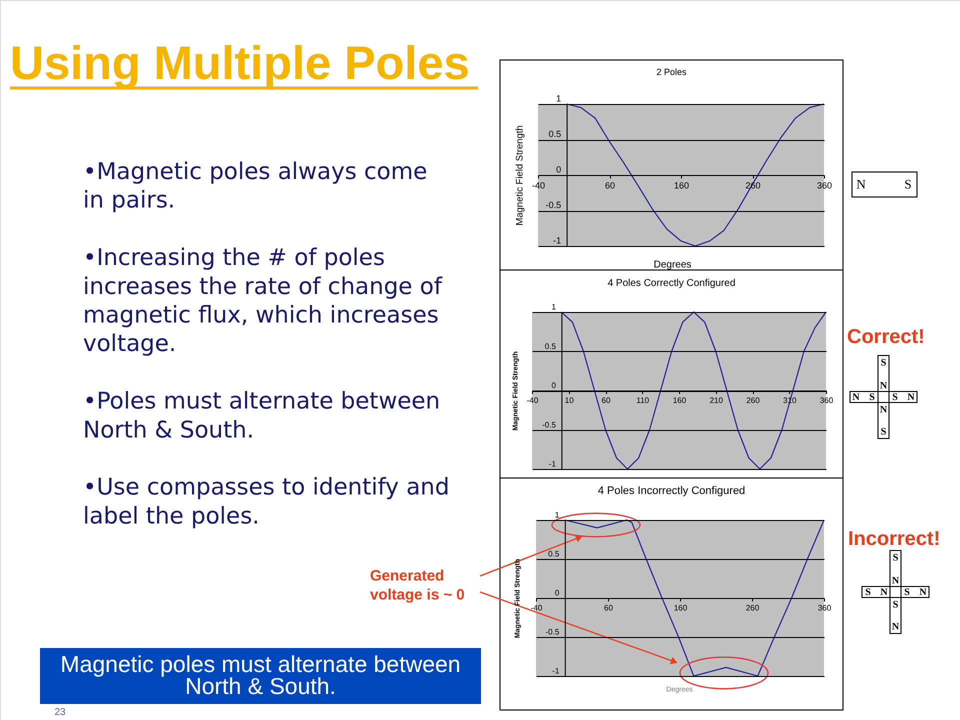 The height and width of the screenshot is (720, 960). What do you see at coordinates (266, 502) in the screenshot?
I see `text: •Use compasses to identify and label the poles.` at bounding box center [266, 502].